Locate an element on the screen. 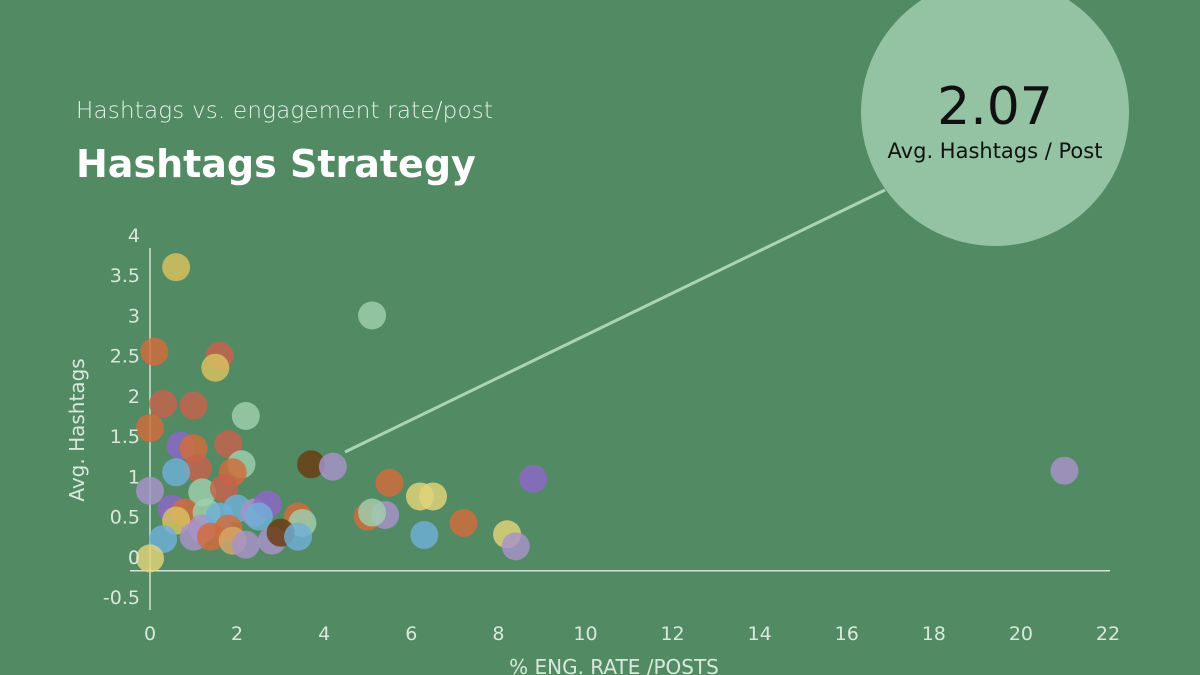 Image resolution: width=1200 pixels, height=675 pixels. avg-hashtags-callout: 2.07 Avg. Hashtags / Post is located at coordinates (995, 123).